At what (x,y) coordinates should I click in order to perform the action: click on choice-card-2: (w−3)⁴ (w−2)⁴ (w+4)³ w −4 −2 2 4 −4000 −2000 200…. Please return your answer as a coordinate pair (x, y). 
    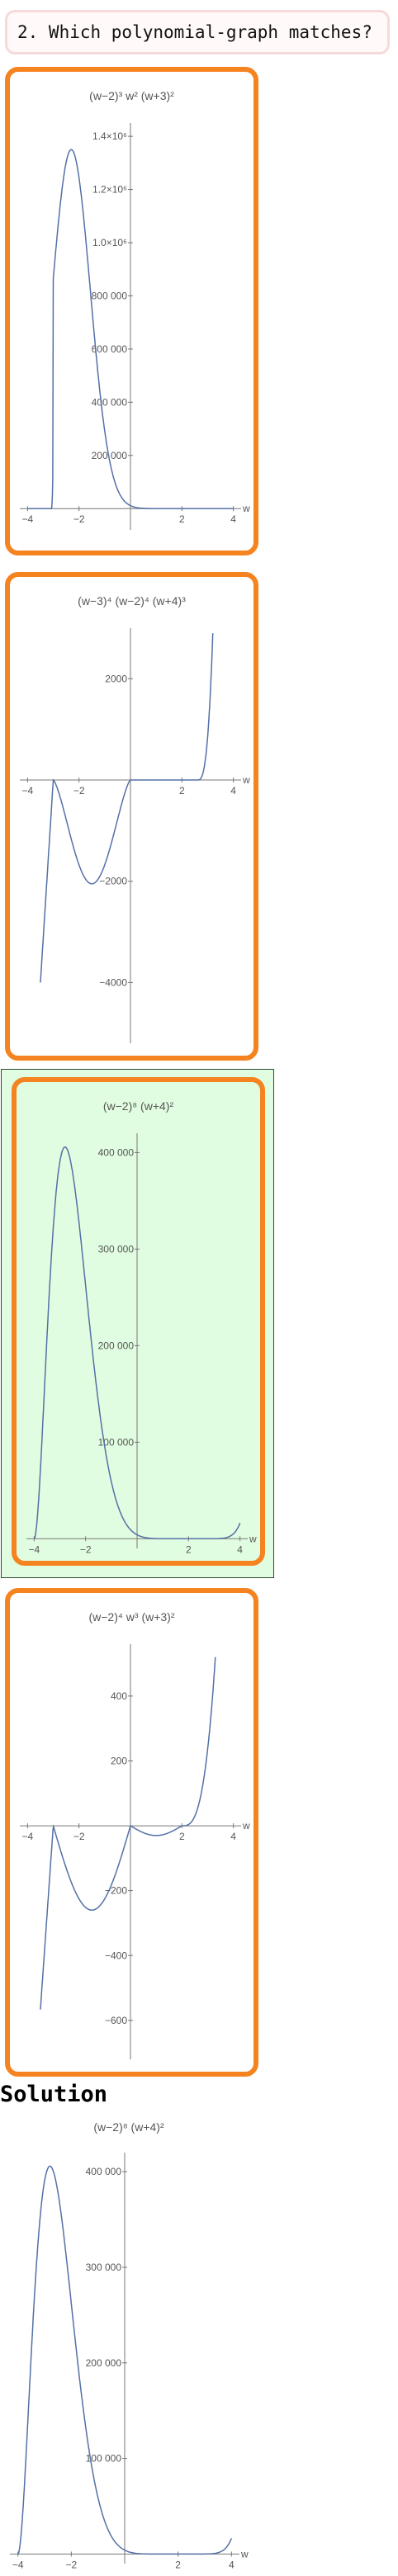
    Looking at the image, I should click on (131, 816).